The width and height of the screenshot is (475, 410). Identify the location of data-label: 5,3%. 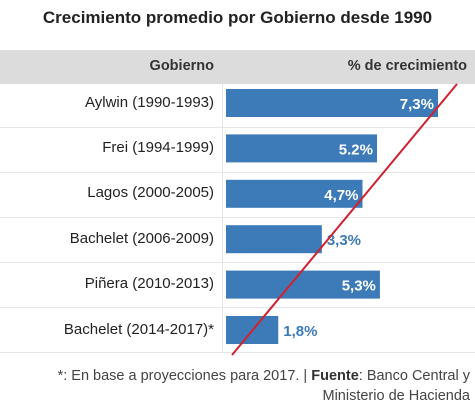
(359, 286).